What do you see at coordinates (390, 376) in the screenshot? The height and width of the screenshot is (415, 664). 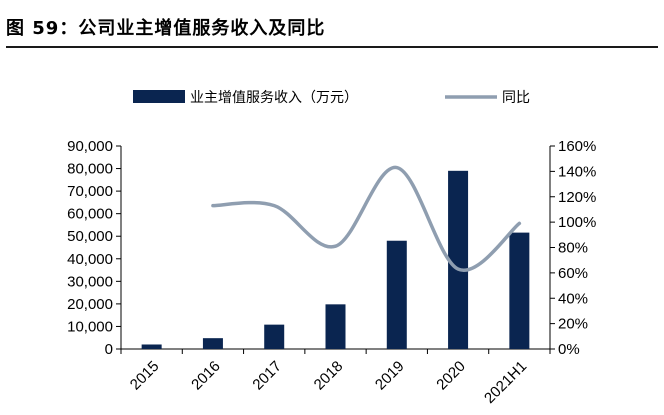 I see `x-tick-label: 2019` at bounding box center [390, 376].